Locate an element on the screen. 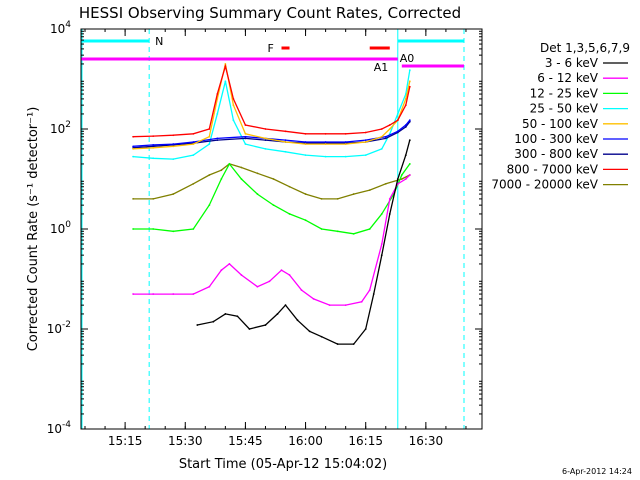  y-tick-label: 10⁻² is located at coordinates (59, 328).